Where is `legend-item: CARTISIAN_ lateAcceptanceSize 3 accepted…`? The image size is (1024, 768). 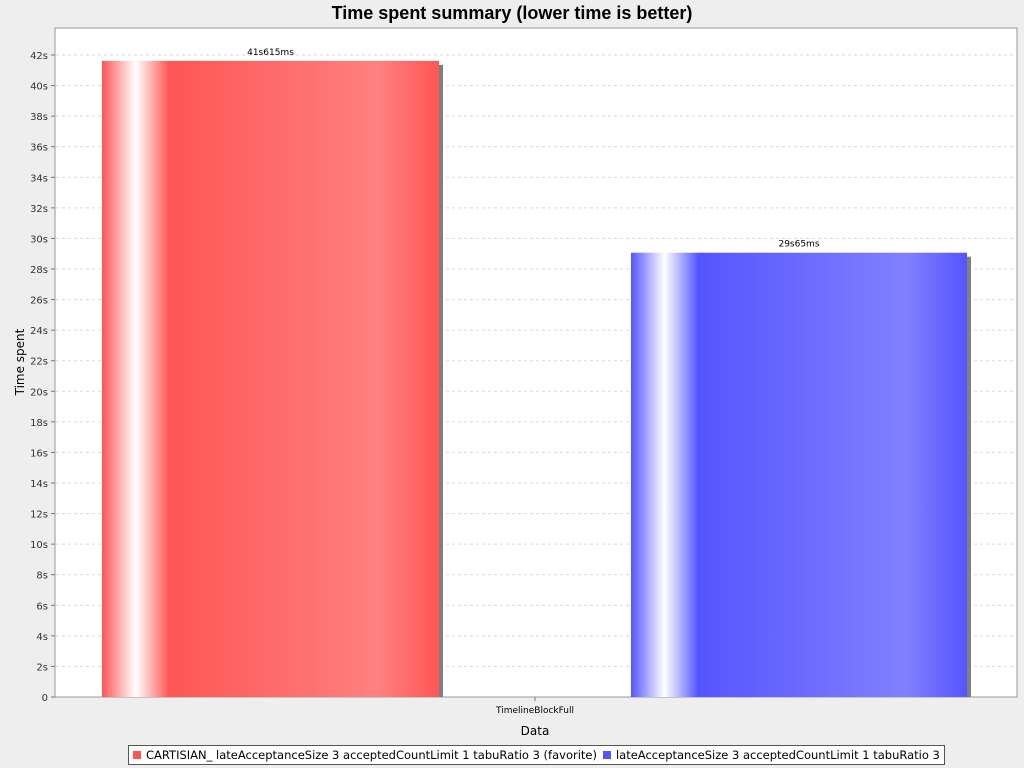
legend-item: CARTISIAN_ lateAcceptanceSize 3 accepted… is located at coordinates (365, 755).